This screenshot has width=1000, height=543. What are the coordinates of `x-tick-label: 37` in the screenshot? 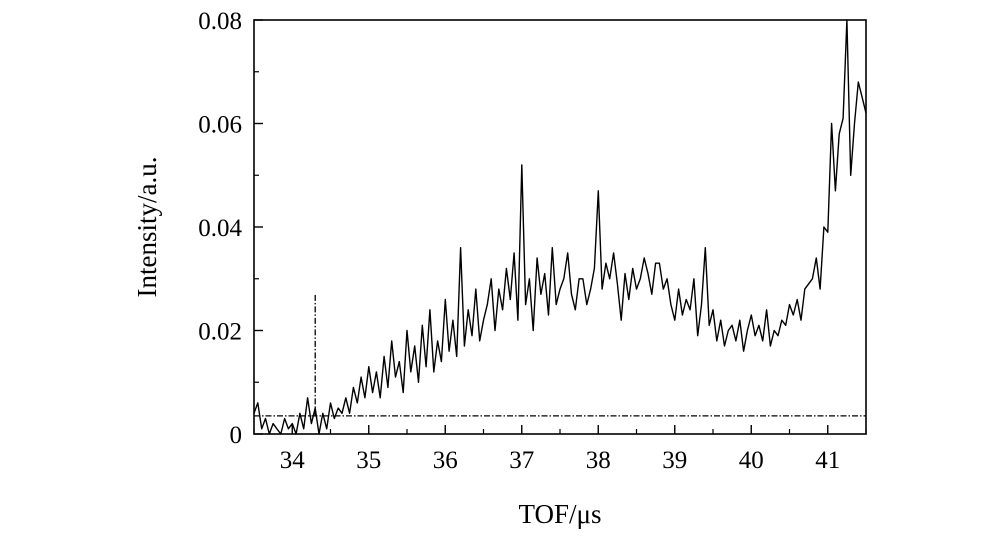 It's located at (521, 460).